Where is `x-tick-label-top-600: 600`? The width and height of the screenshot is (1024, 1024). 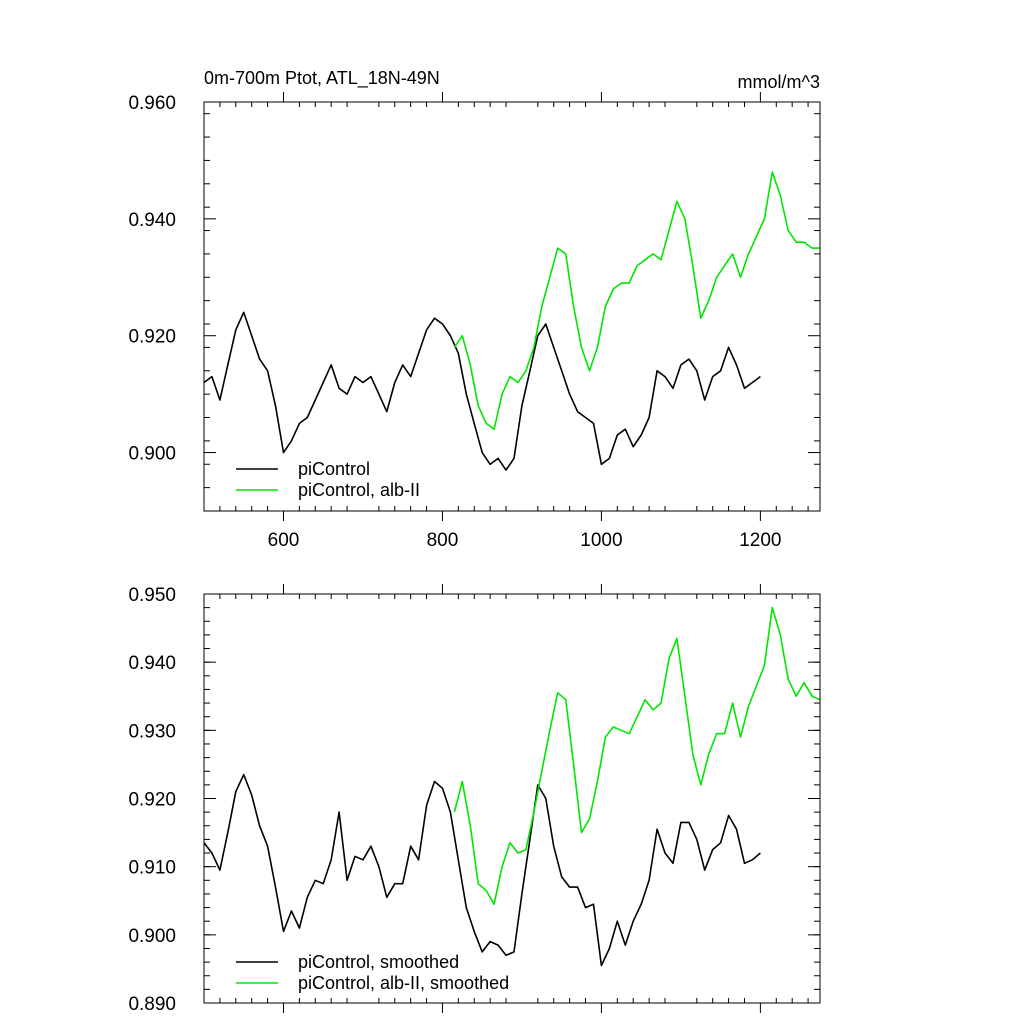 x-tick-label-top-600: 600 is located at coordinates (284, 540).